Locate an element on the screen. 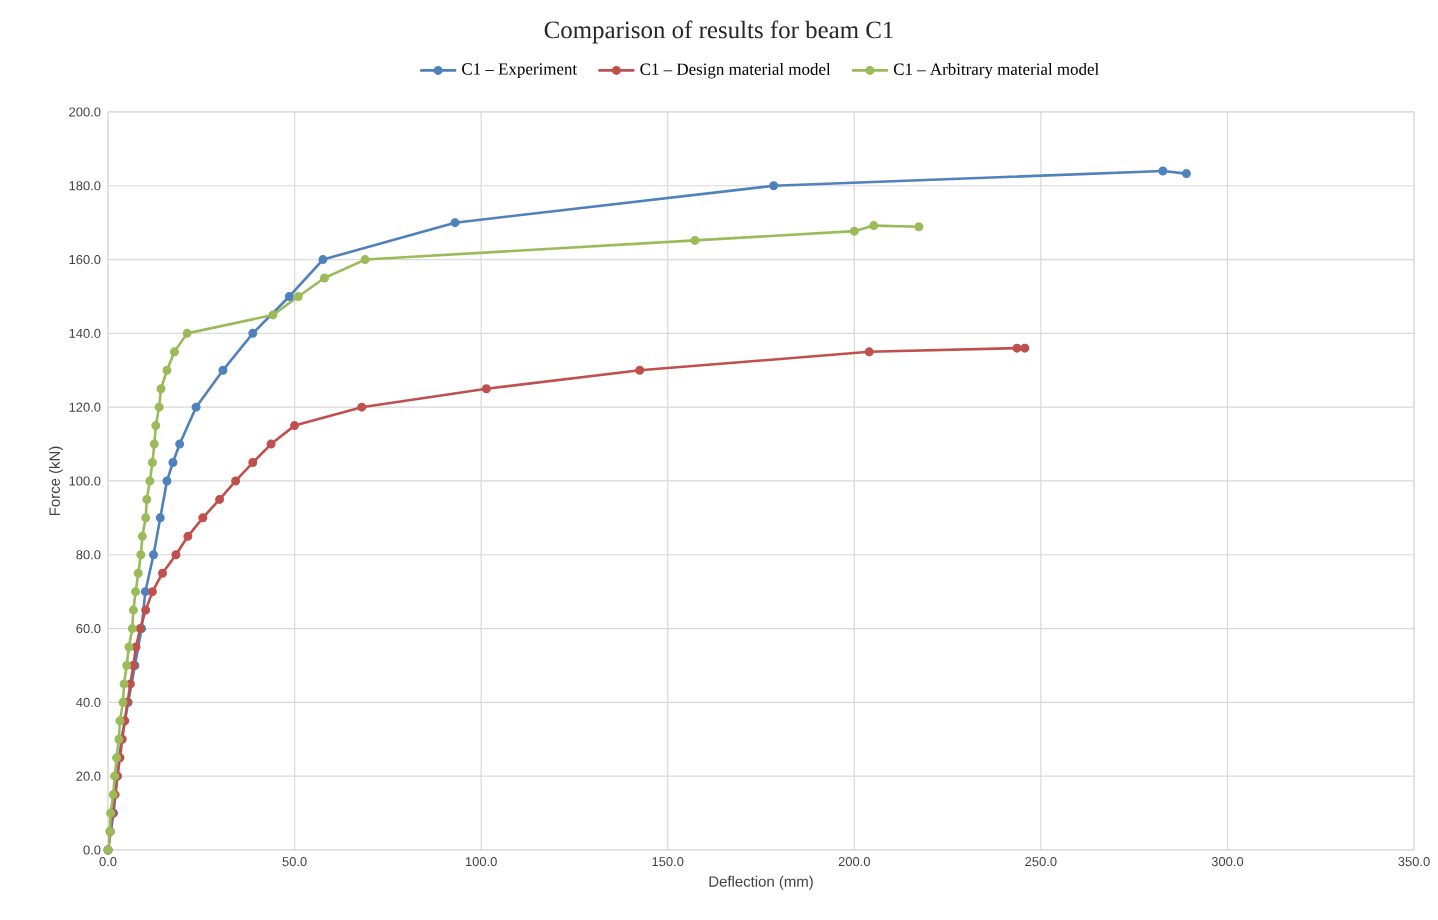 This screenshot has width=1438, height=920. legend-label: C1 – Experiment is located at coordinates (520, 71).